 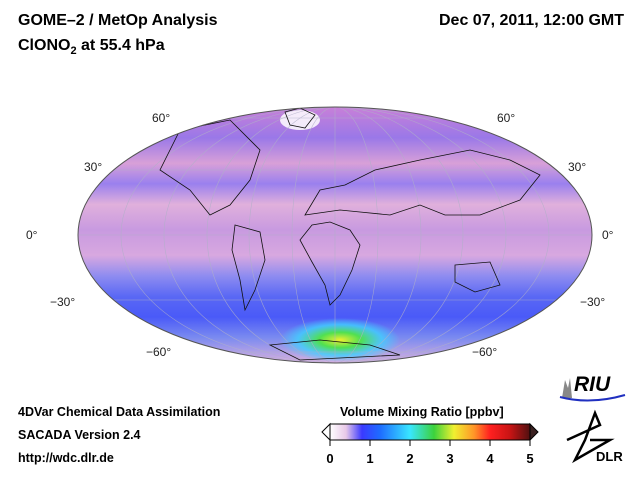 What do you see at coordinates (608, 235) in the screenshot?
I see `lat-label-right: 0°` at bounding box center [608, 235].